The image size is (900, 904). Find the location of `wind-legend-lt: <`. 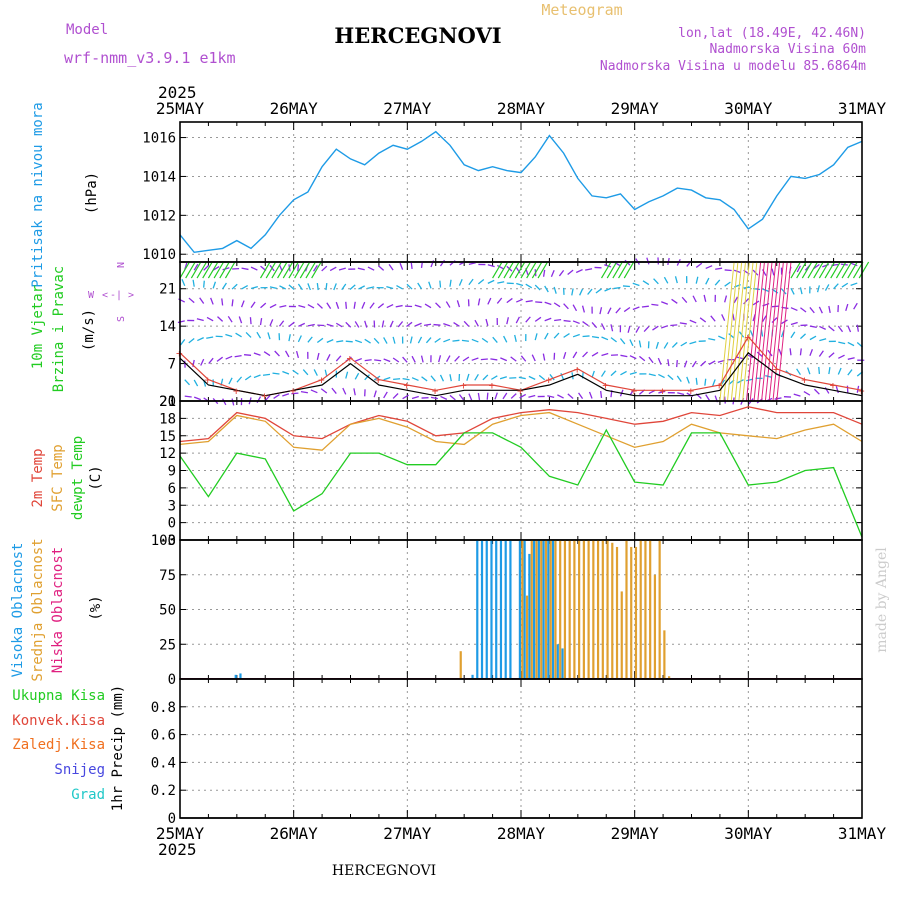

wind-legend-lt: < is located at coordinates (105, 295).